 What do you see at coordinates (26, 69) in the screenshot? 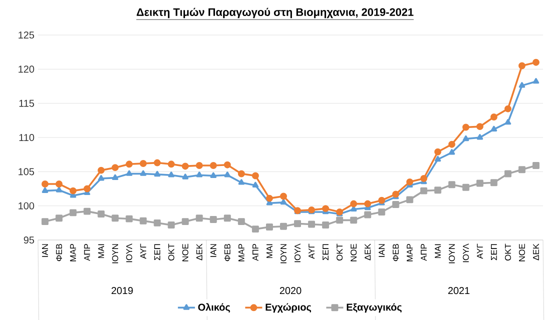
I see `y-tick-label: 120` at bounding box center [26, 69].